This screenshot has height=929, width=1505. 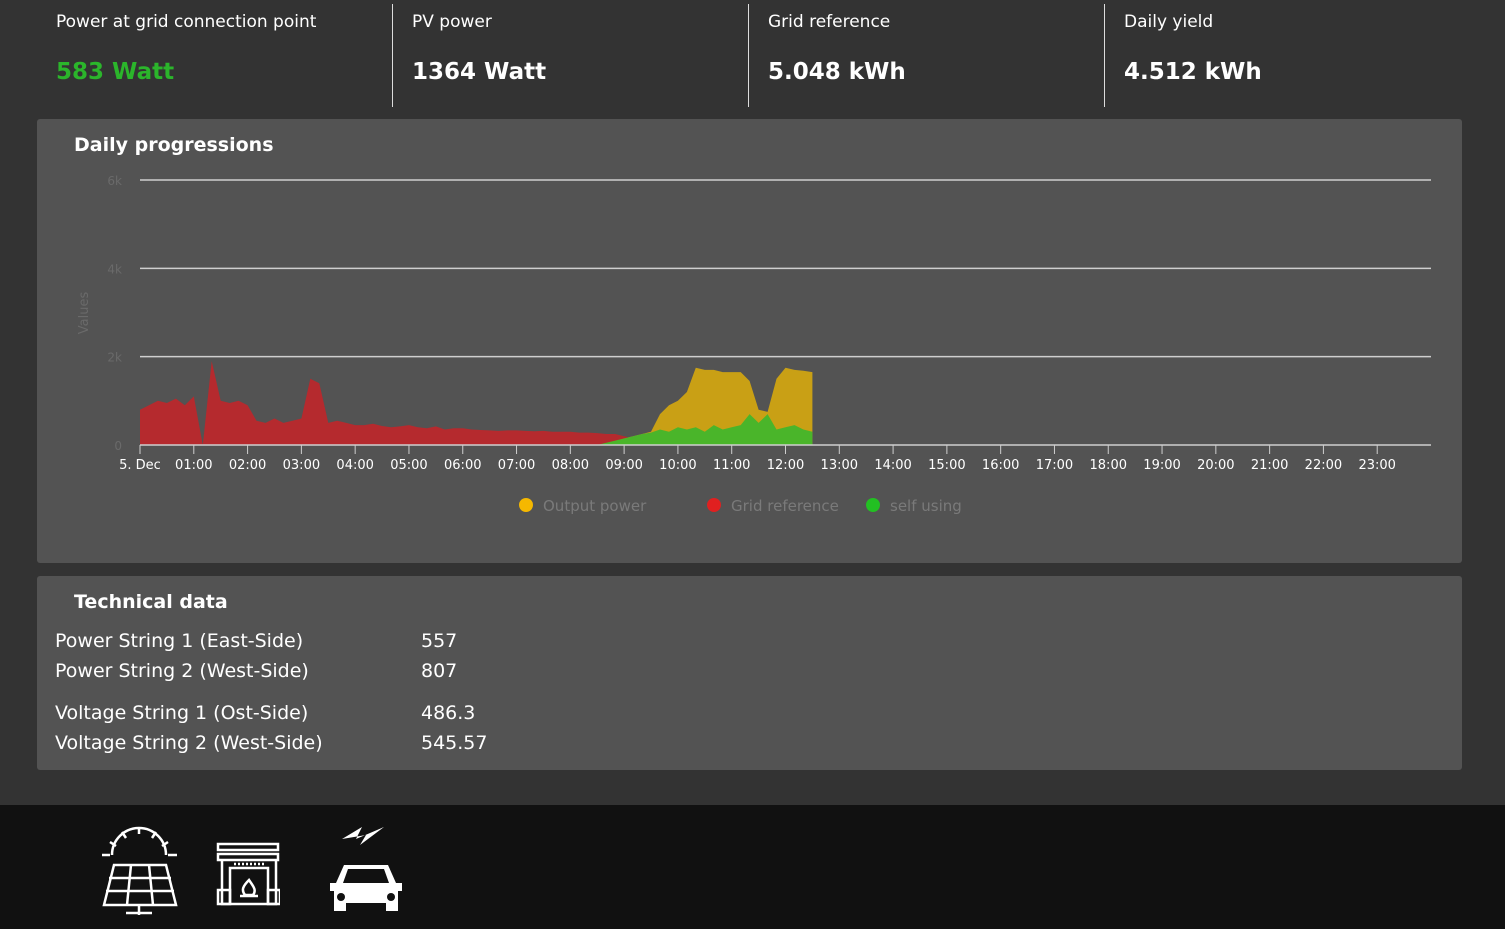 What do you see at coordinates (476, 429) in the screenshot?
I see `series-area-self-using` at bounding box center [476, 429].